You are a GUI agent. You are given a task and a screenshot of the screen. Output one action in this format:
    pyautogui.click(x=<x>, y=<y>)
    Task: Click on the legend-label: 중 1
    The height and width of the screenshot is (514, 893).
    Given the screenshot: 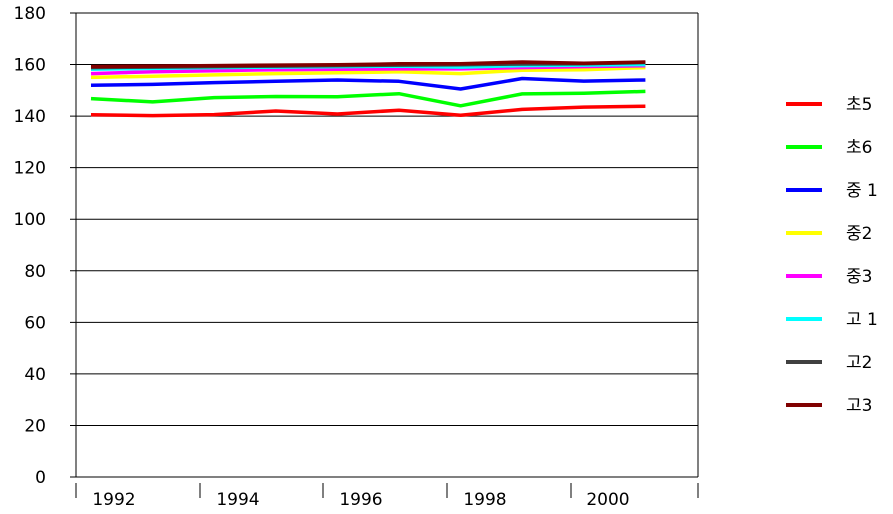 What is the action you would take?
    pyautogui.click(x=862, y=191)
    